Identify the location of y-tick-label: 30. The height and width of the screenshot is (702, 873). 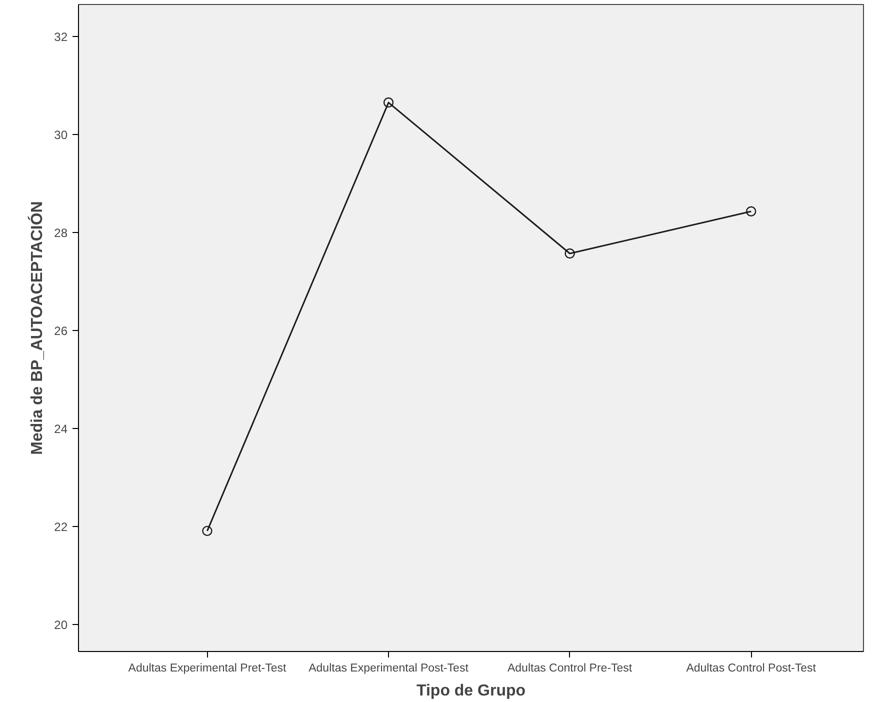
(61, 135).